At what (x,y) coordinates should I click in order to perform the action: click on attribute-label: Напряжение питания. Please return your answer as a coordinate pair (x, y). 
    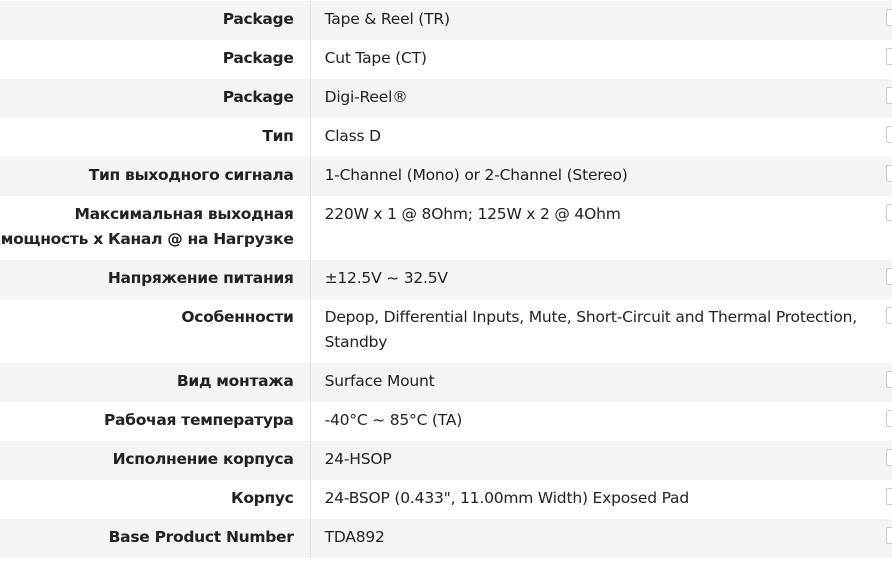
    Looking at the image, I should click on (155, 279).